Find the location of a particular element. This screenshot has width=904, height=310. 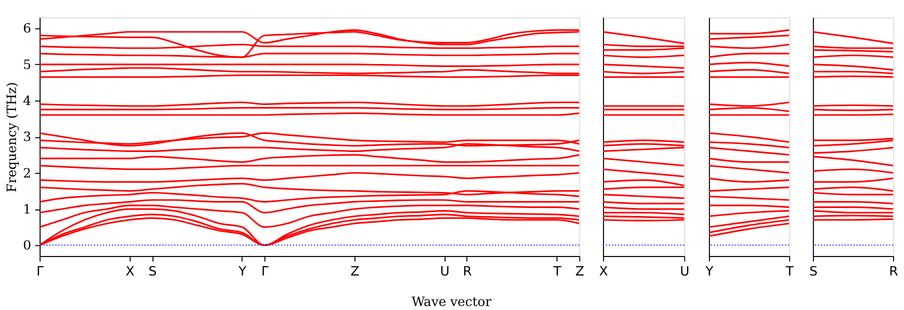

y-tick-label: 1 is located at coordinates (27, 210).